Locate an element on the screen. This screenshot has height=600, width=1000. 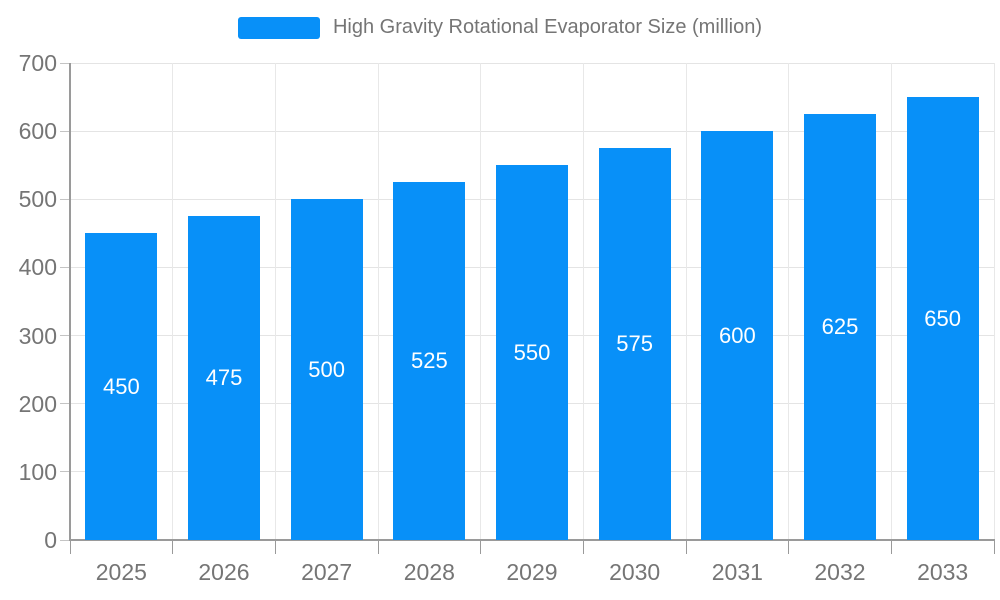
x-axis-label-2027: 2027 is located at coordinates (327, 572).